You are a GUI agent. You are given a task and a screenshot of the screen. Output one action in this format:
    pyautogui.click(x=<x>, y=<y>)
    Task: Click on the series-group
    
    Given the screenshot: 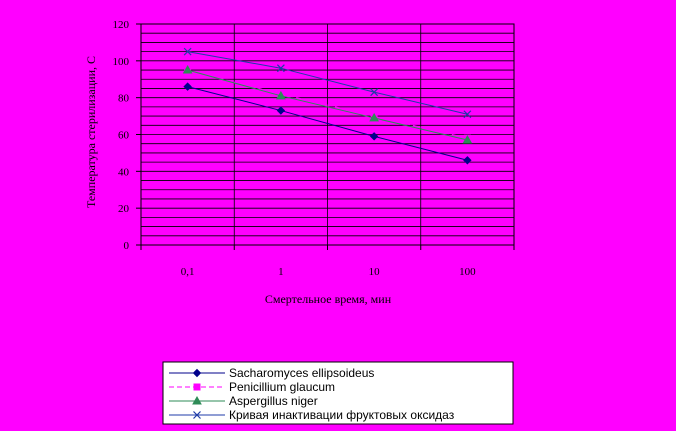 What is the action you would take?
    pyautogui.click(x=327, y=106)
    